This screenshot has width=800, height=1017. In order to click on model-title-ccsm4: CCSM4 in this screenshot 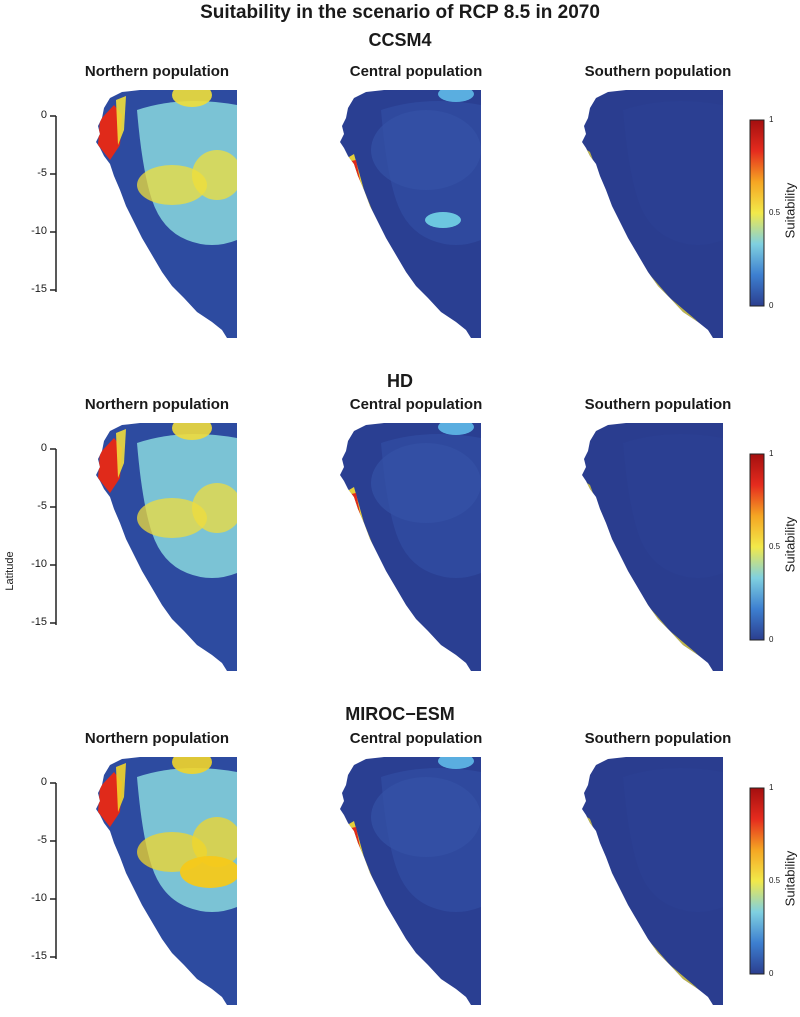, I will do `click(400, 40)`.